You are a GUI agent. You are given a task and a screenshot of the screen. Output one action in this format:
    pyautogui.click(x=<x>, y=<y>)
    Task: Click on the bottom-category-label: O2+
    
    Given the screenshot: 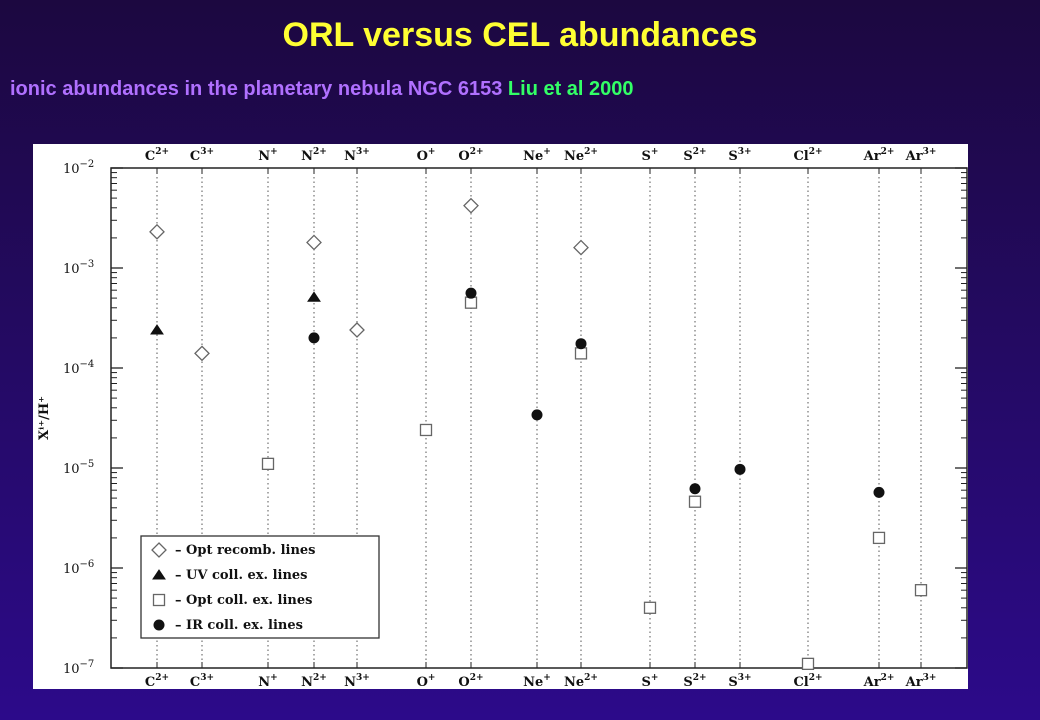 What is the action you would take?
    pyautogui.click(x=470, y=681)
    